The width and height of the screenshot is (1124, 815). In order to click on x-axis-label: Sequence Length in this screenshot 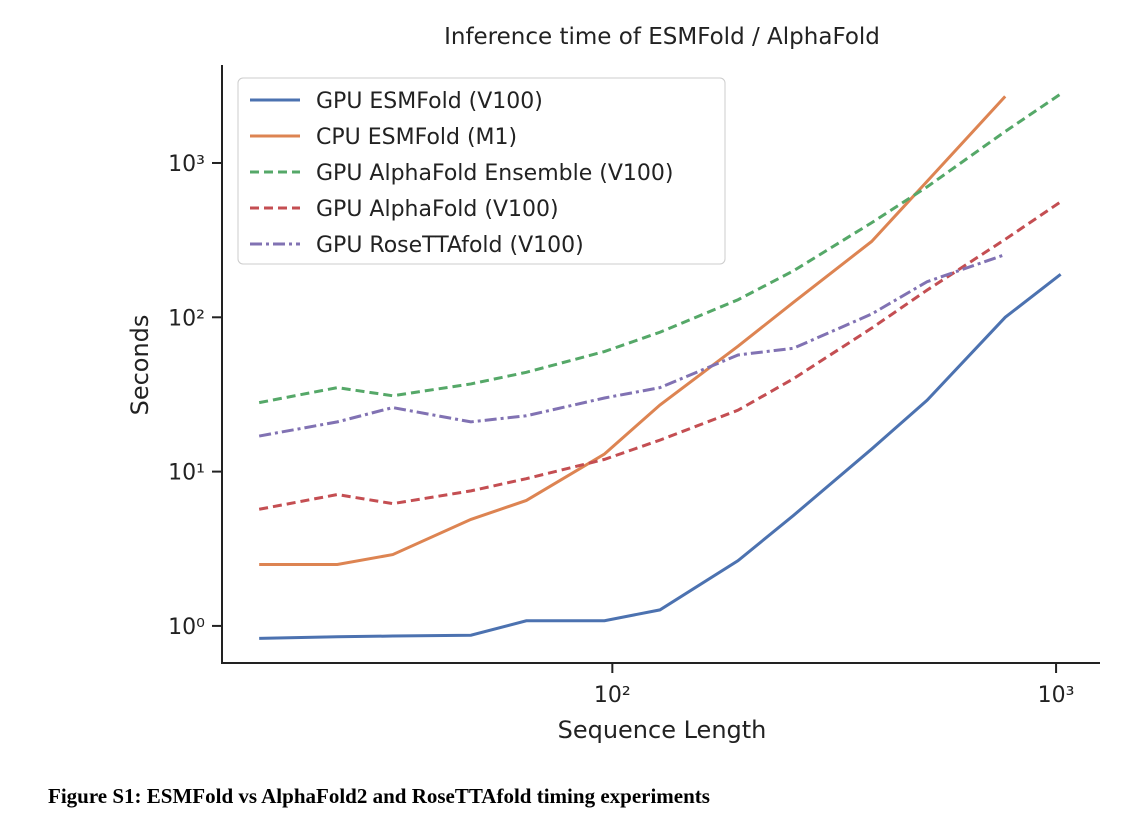, I will do `click(662, 730)`.